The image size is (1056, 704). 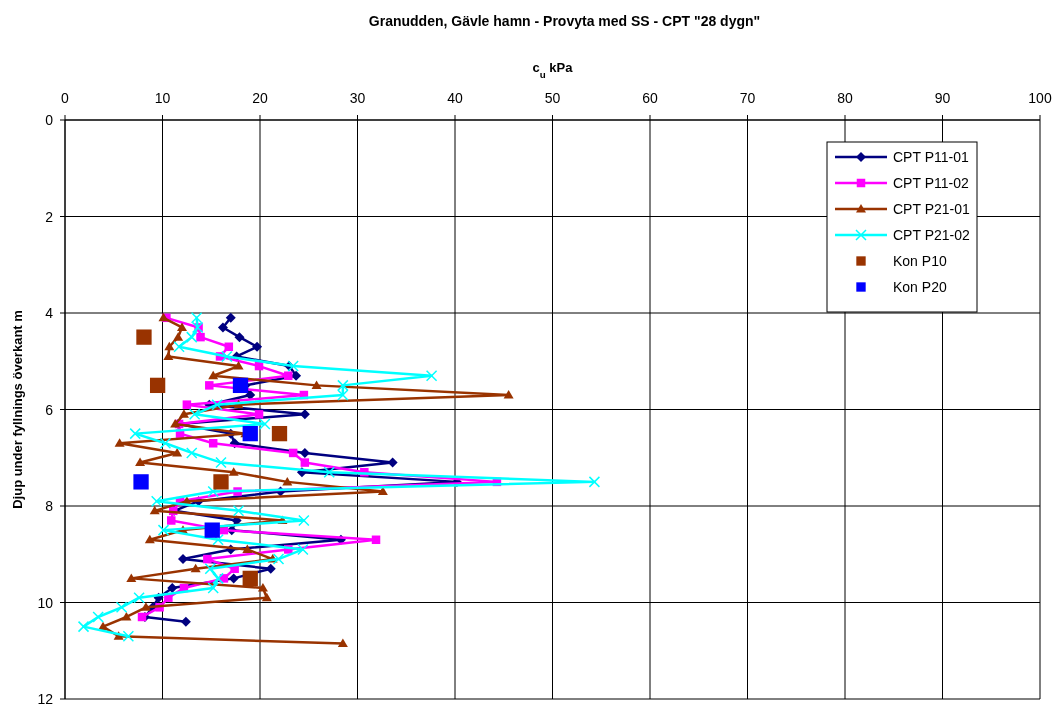 What do you see at coordinates (1040, 98) in the screenshot?
I see `x-tick-label: 100` at bounding box center [1040, 98].